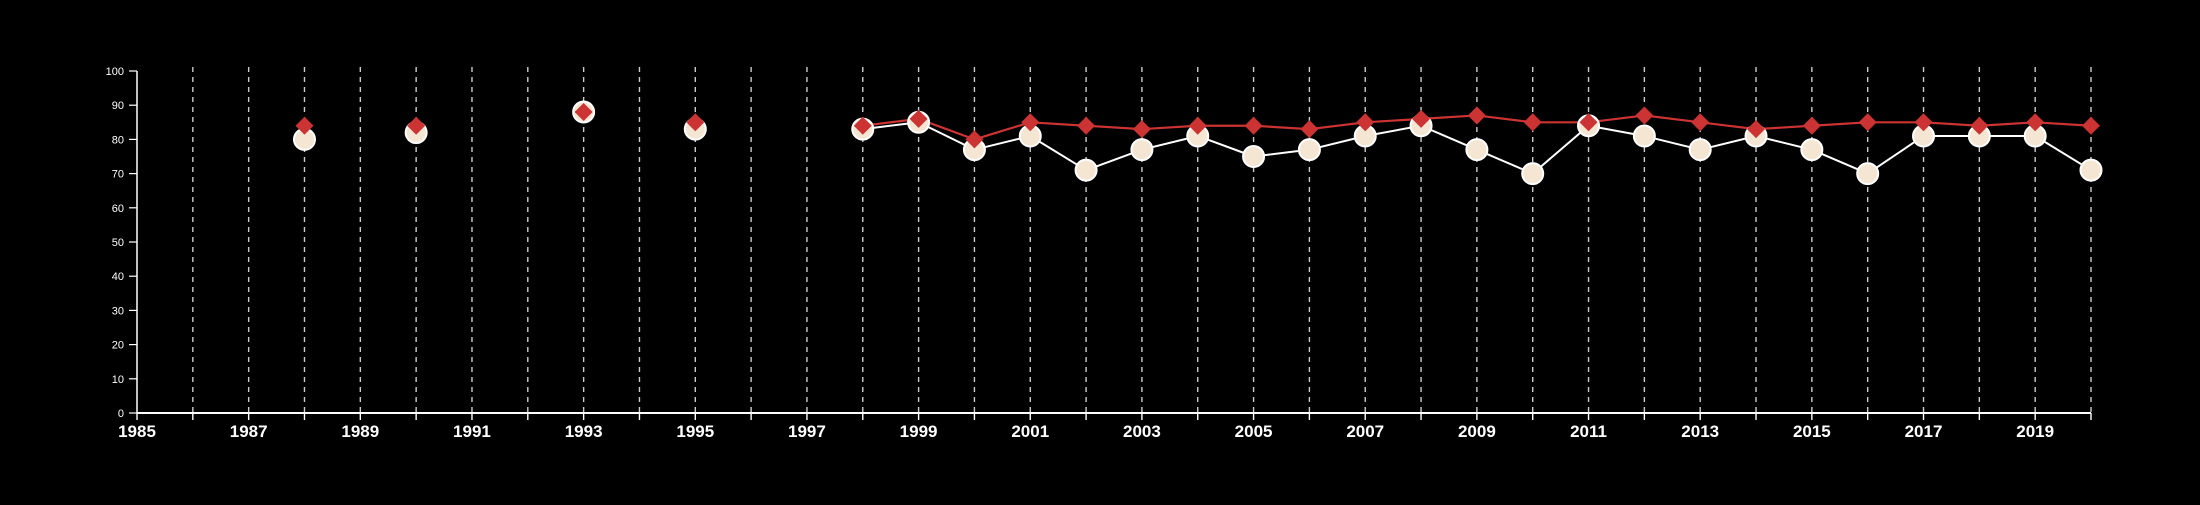 The width and height of the screenshot is (2200, 505). Describe the element at coordinates (1477, 431) in the screenshot. I see `x-tick-label: 2009` at that location.